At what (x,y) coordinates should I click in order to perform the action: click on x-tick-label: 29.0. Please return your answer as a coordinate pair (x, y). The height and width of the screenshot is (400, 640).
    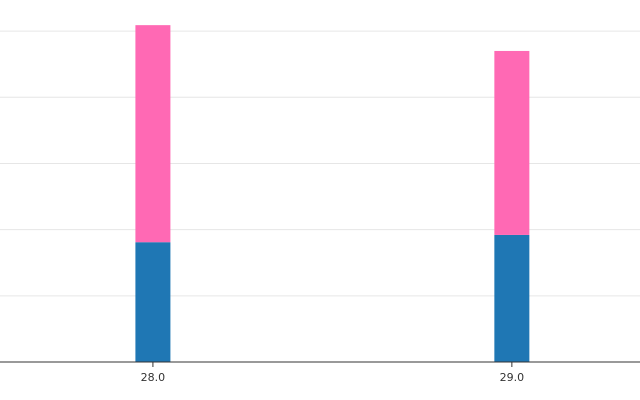
    Looking at the image, I should click on (512, 377).